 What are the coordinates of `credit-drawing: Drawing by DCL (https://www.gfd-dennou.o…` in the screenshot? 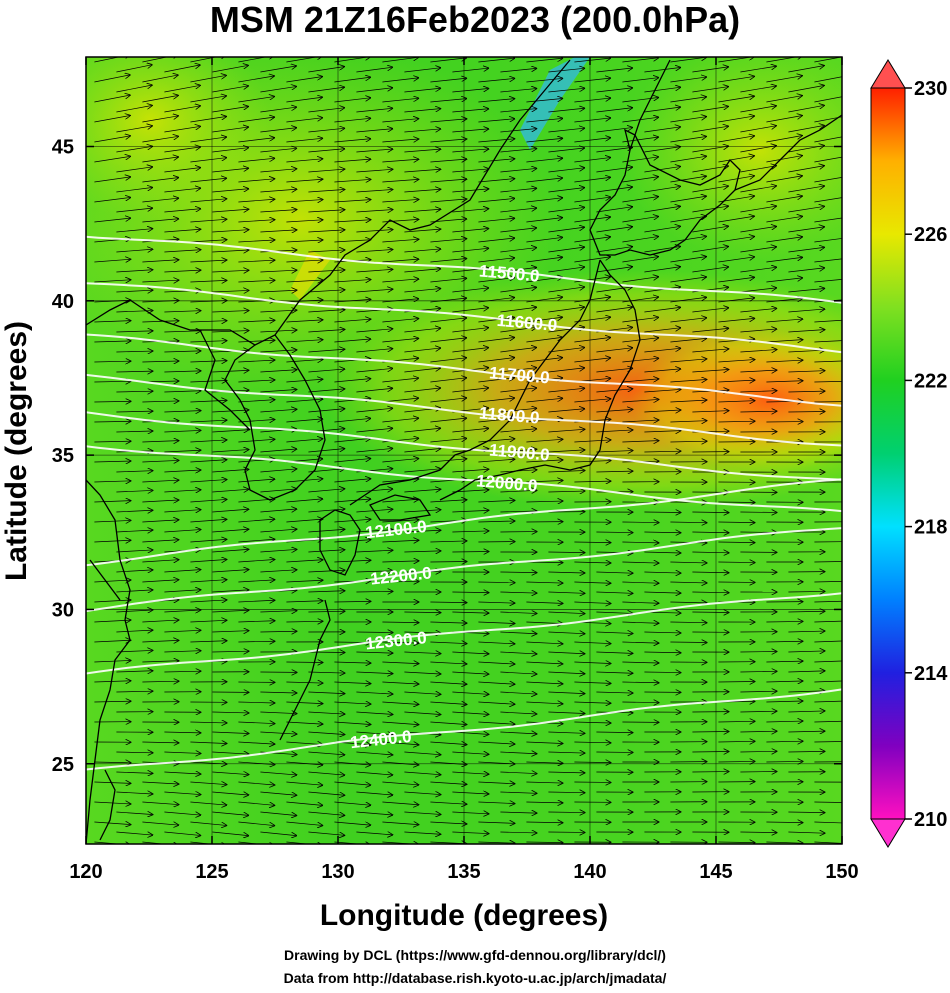 It's located at (475, 955).